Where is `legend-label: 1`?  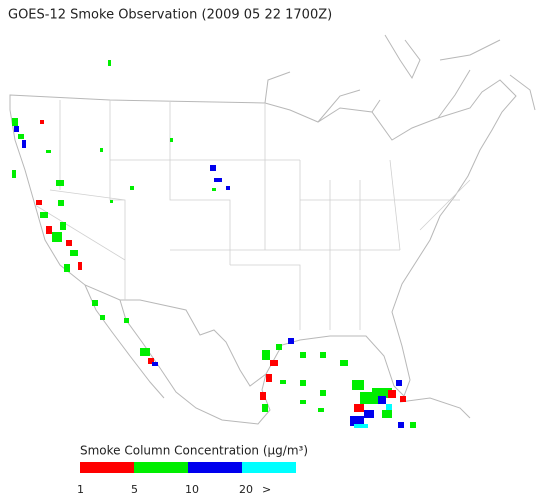
legend-label: 1 is located at coordinates (80, 489).